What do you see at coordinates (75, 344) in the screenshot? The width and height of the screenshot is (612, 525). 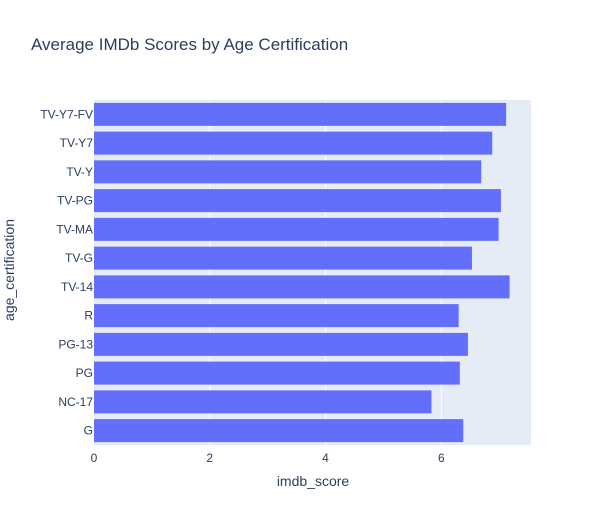 I see `y-tick-label: PG-13` at bounding box center [75, 344].